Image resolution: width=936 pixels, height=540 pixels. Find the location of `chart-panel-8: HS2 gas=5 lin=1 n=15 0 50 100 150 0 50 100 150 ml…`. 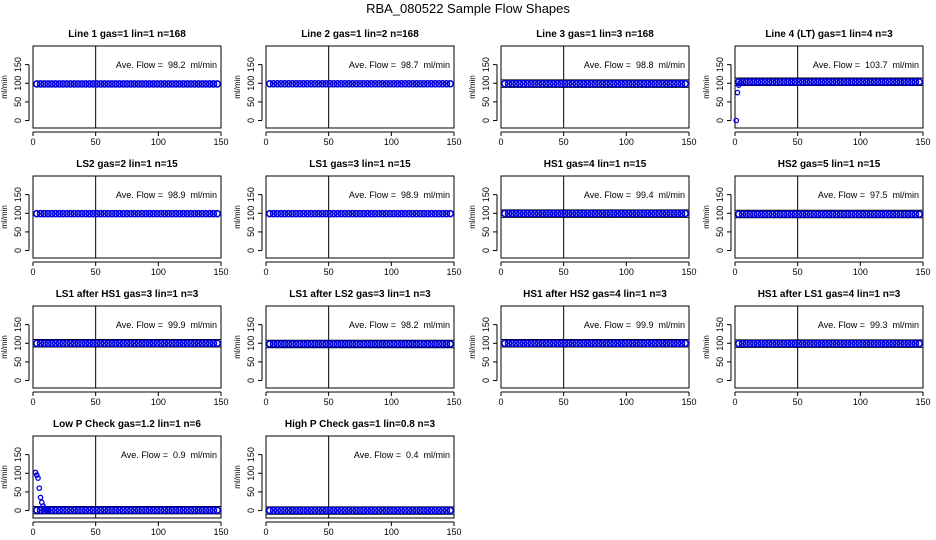

chart-panel-8: HS2 gas=5 lin=1 n=15 0 50 100 150 0 50 100 150 ml… is located at coordinates (816, 218).